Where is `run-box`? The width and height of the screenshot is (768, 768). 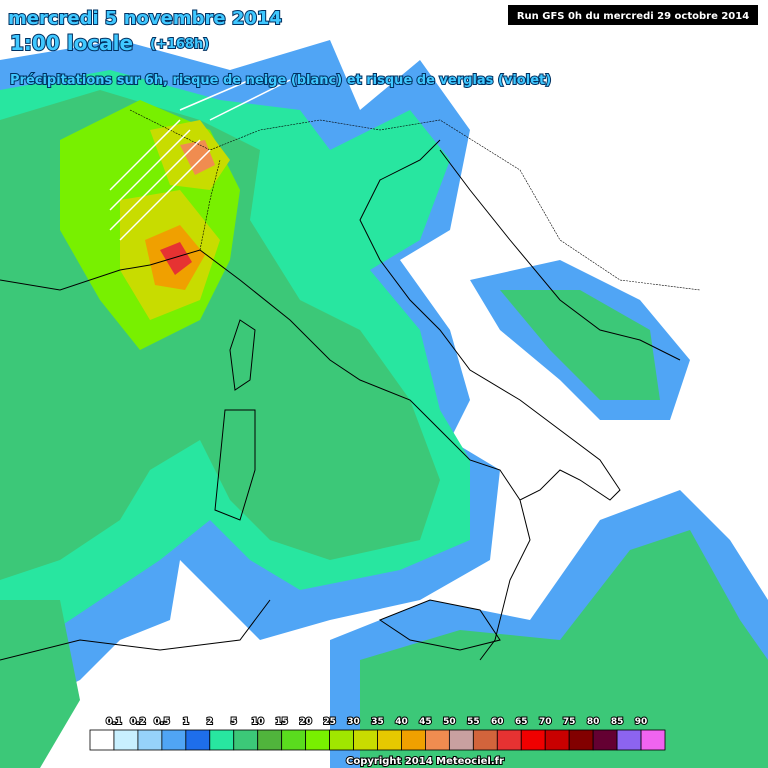 run-box is located at coordinates (633, 15).